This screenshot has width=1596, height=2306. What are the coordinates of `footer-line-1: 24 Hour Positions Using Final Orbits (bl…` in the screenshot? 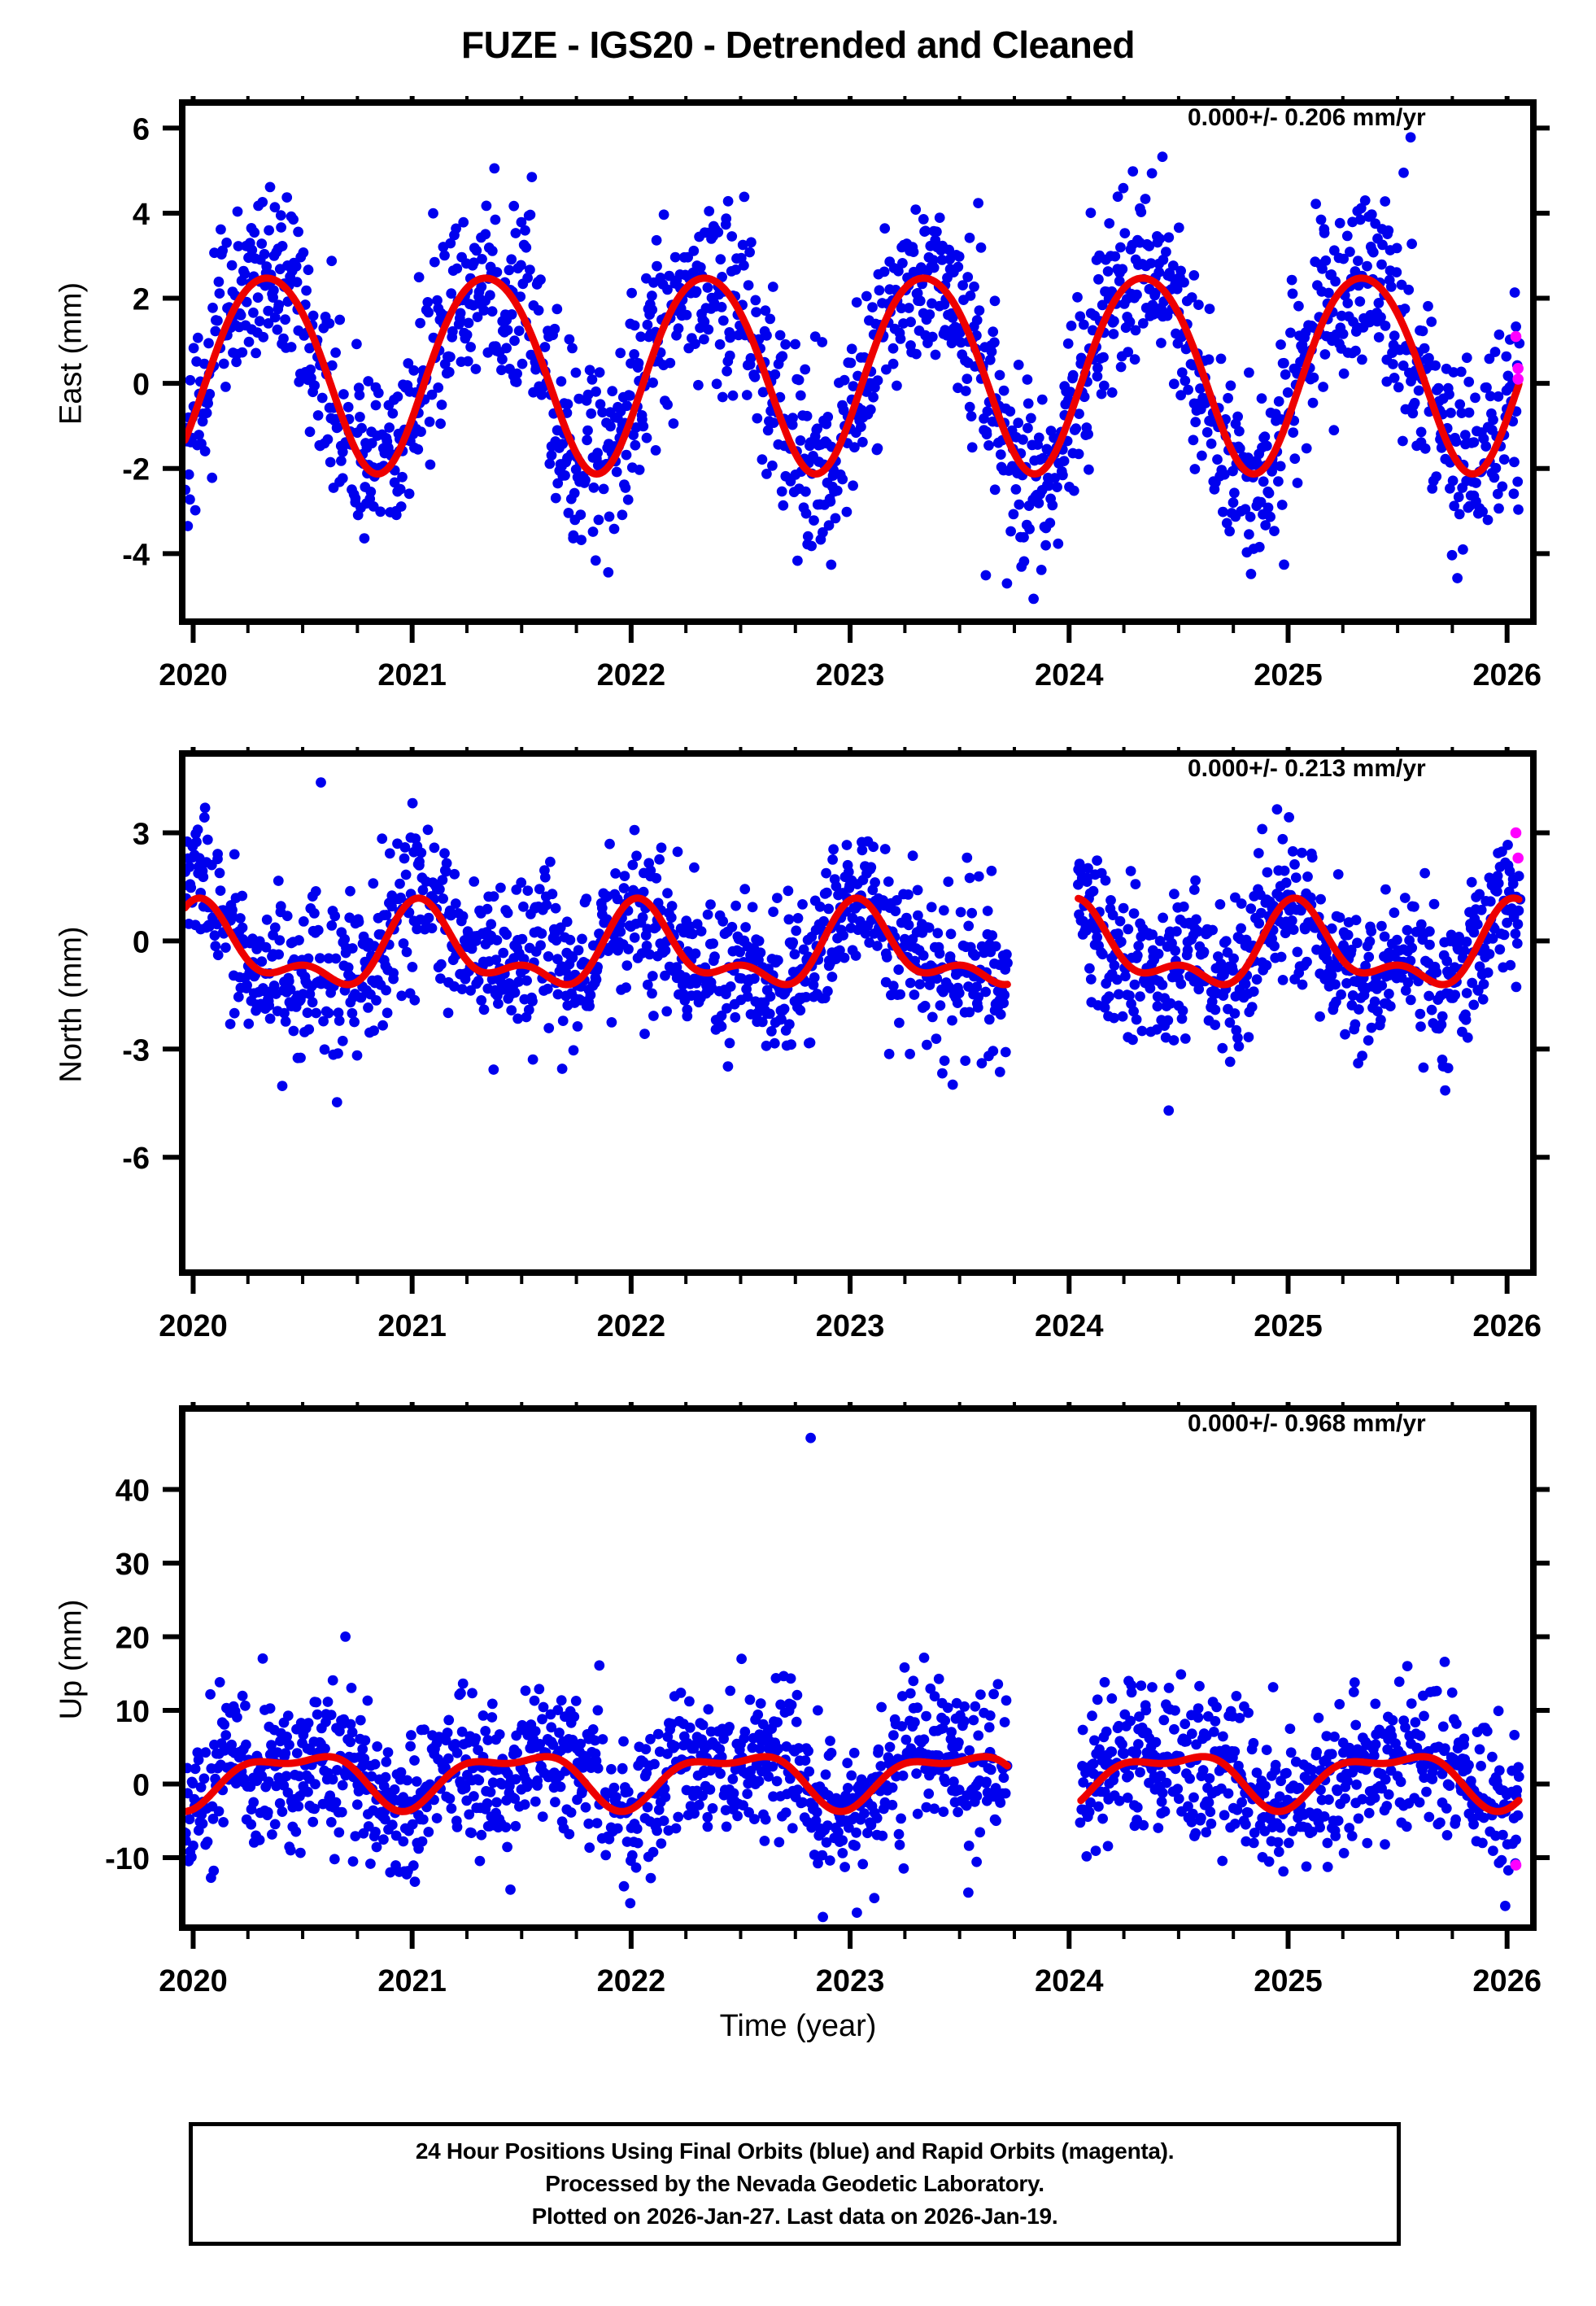 It's located at (795, 2151).